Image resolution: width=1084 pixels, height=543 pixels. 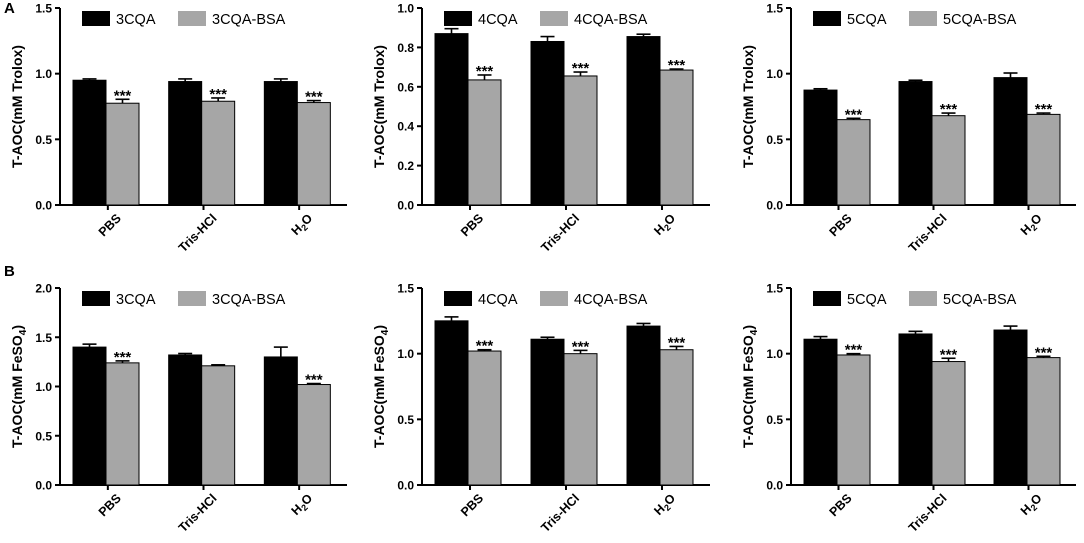 I want to click on legend-label: 5CQA, so click(x=867, y=300).